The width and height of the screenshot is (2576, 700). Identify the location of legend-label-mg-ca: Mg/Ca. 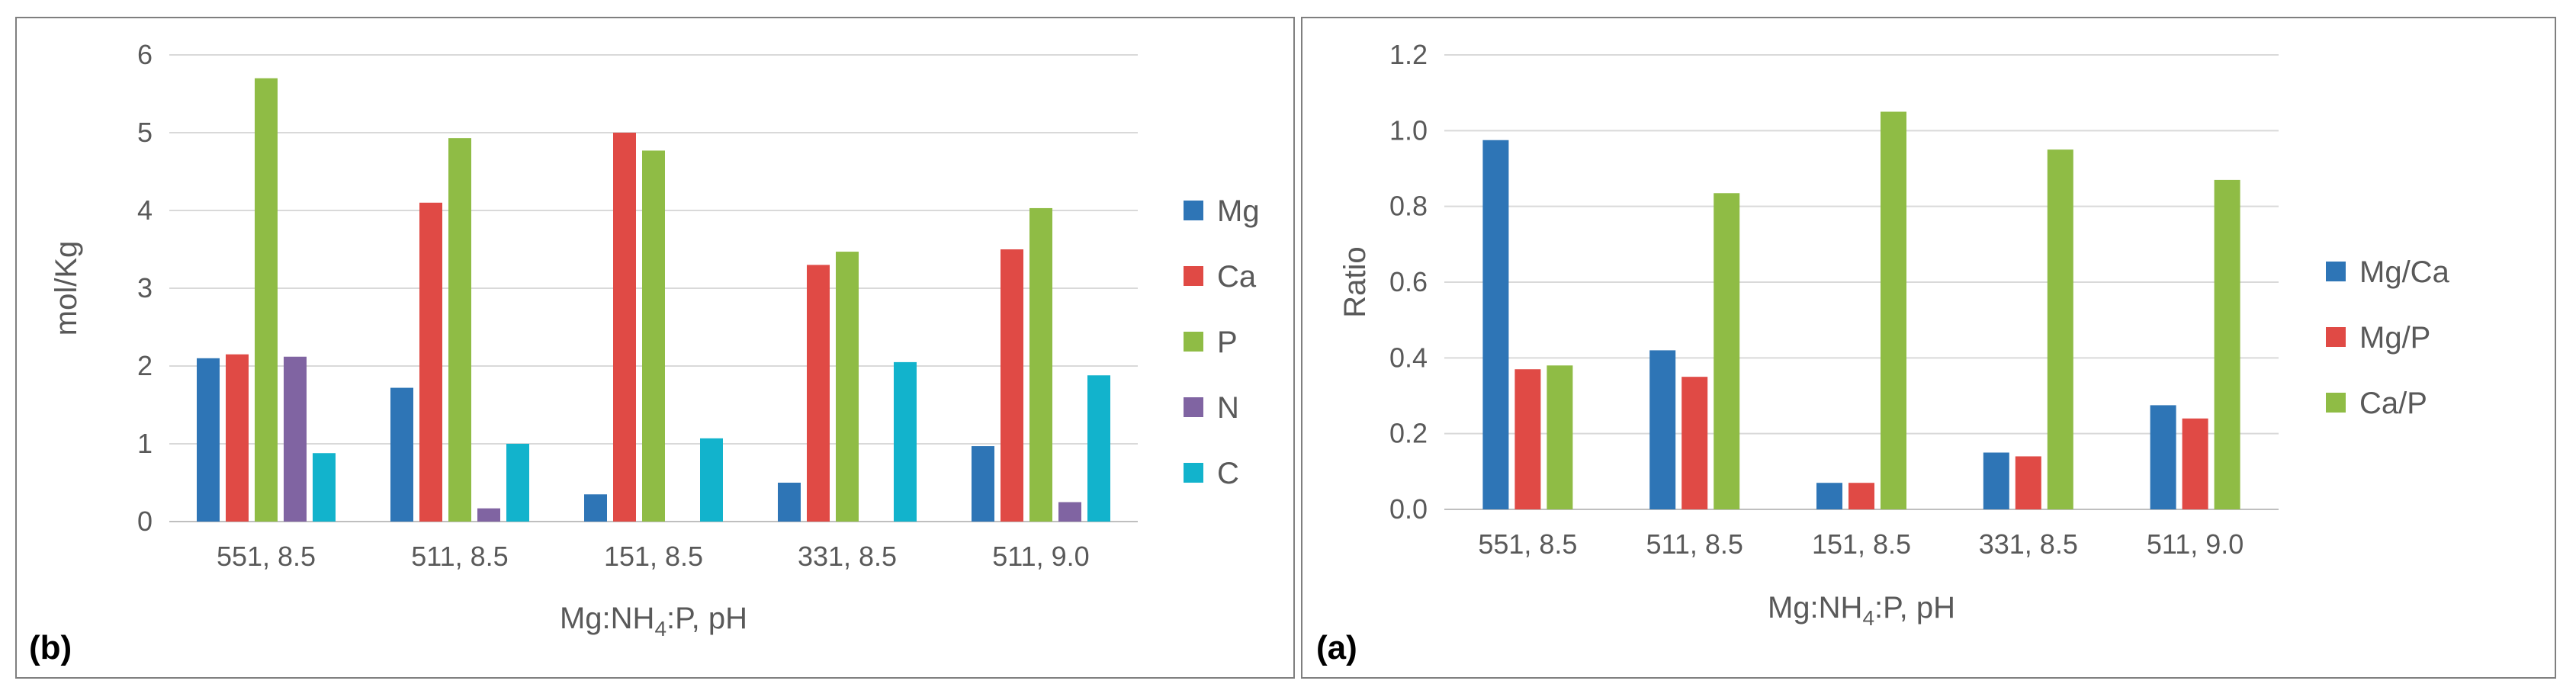
(2404, 272).